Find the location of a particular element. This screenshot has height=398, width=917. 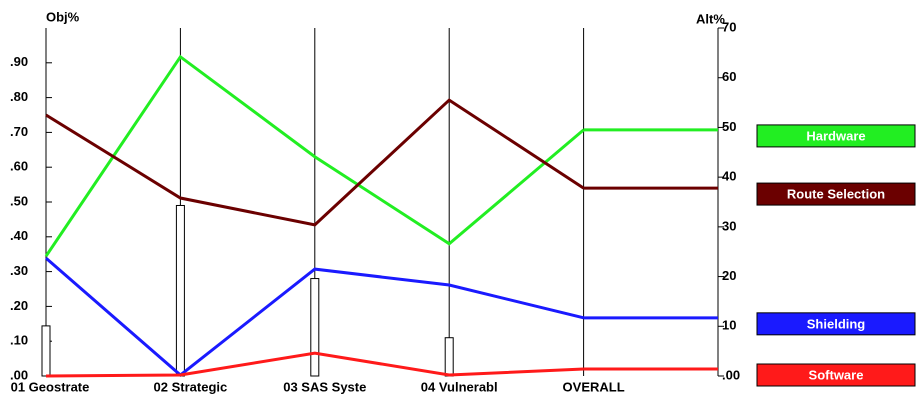

y-tick-label: .00 is located at coordinates (19, 374).